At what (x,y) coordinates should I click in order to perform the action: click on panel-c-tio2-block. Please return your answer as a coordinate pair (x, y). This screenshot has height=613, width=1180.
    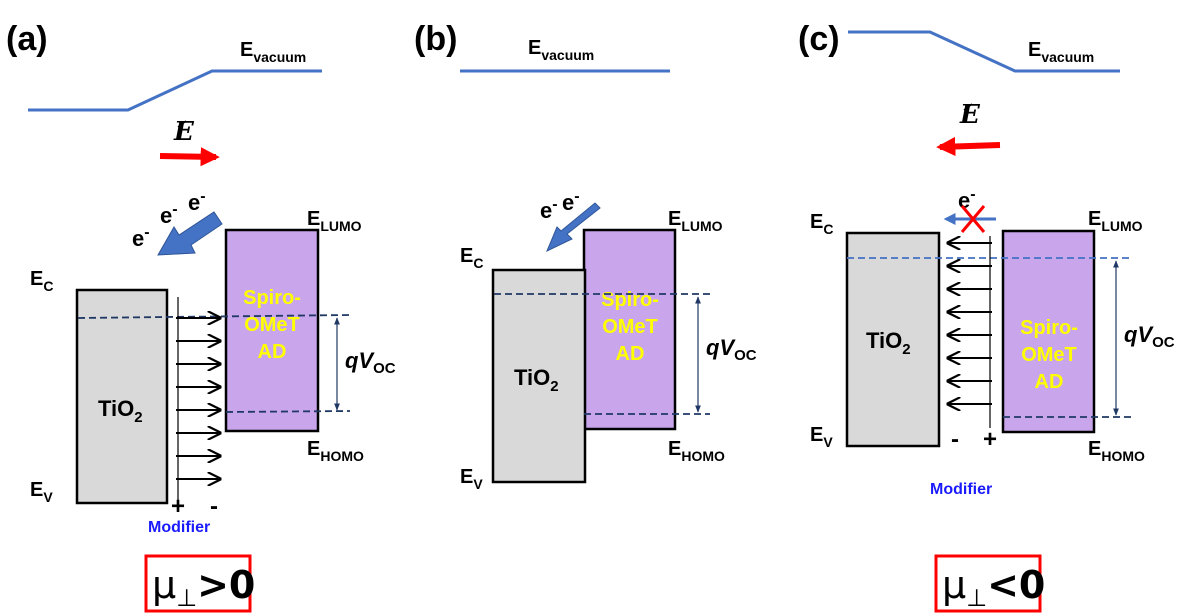
    Looking at the image, I should click on (893, 339).